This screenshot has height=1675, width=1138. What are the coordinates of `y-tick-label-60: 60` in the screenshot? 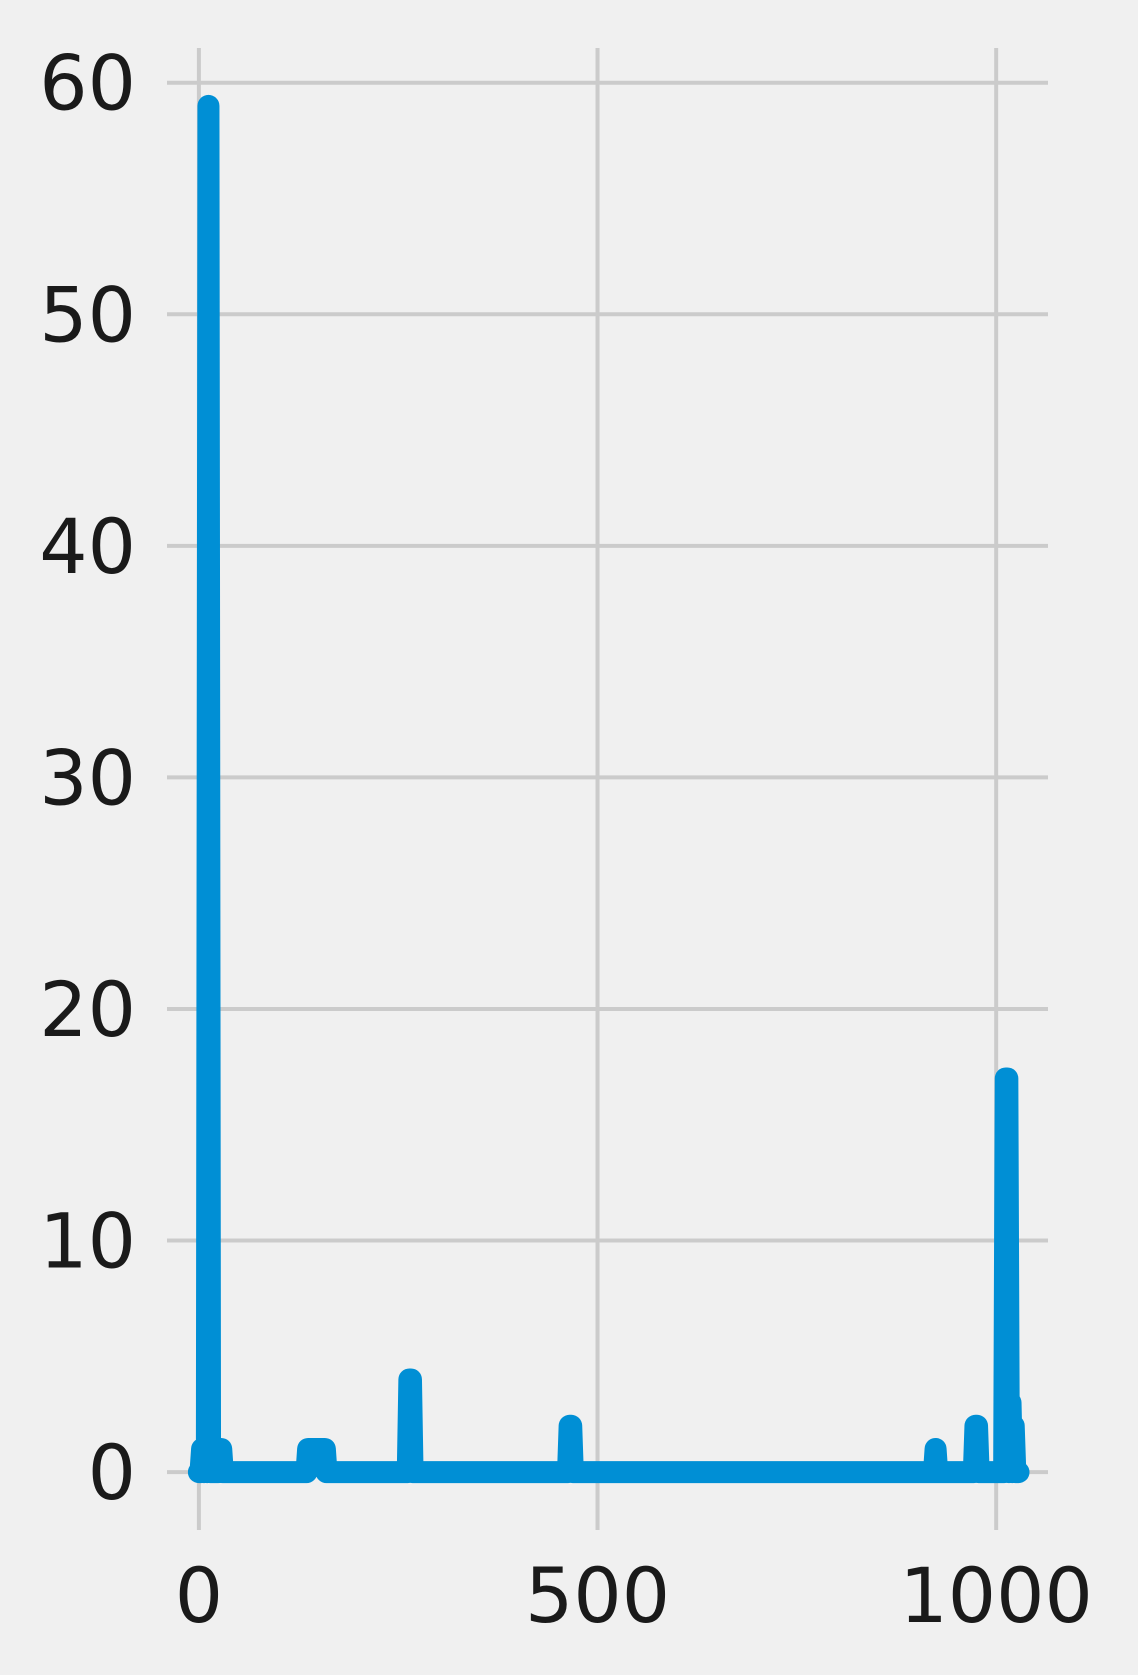 It's located at (87, 83).